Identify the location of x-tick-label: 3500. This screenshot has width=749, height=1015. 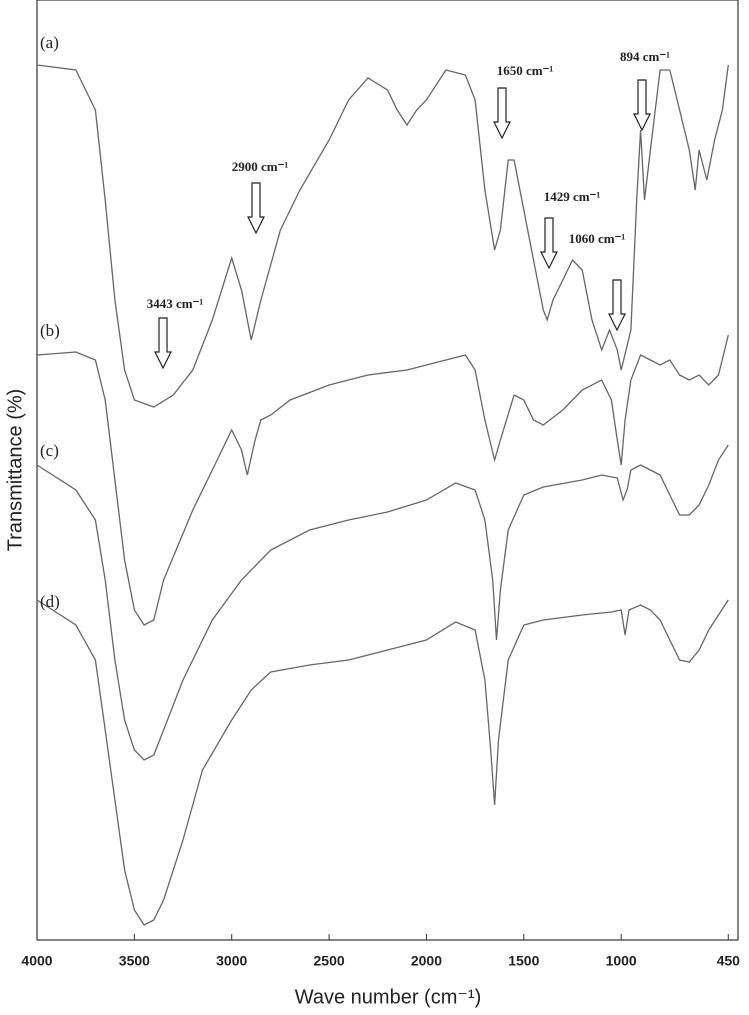
(134, 961).